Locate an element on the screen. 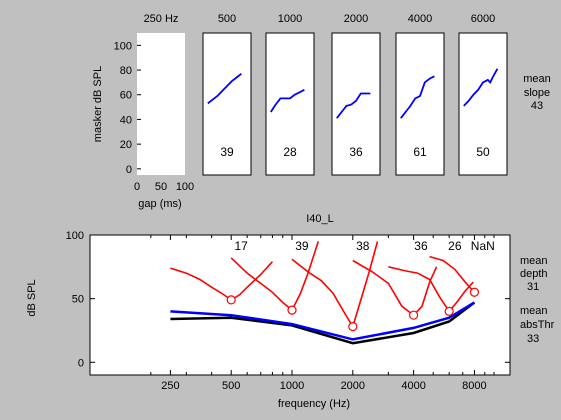 Image resolution: width=561 pixels, height=420 pixels. curve-depth-label: 39 is located at coordinates (302, 246).